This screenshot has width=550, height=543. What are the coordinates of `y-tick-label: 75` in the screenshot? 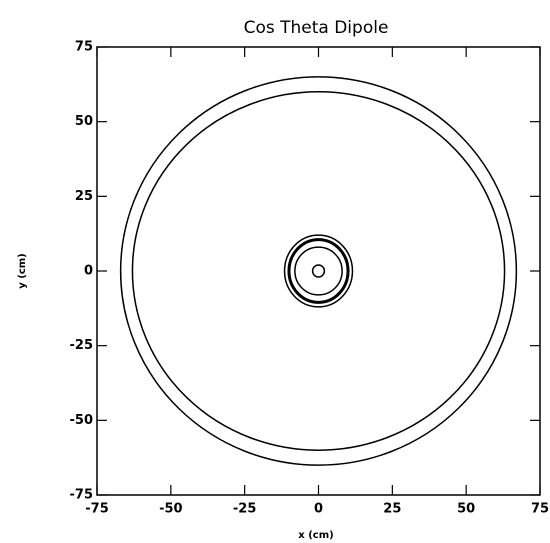 It's located at (84, 47).